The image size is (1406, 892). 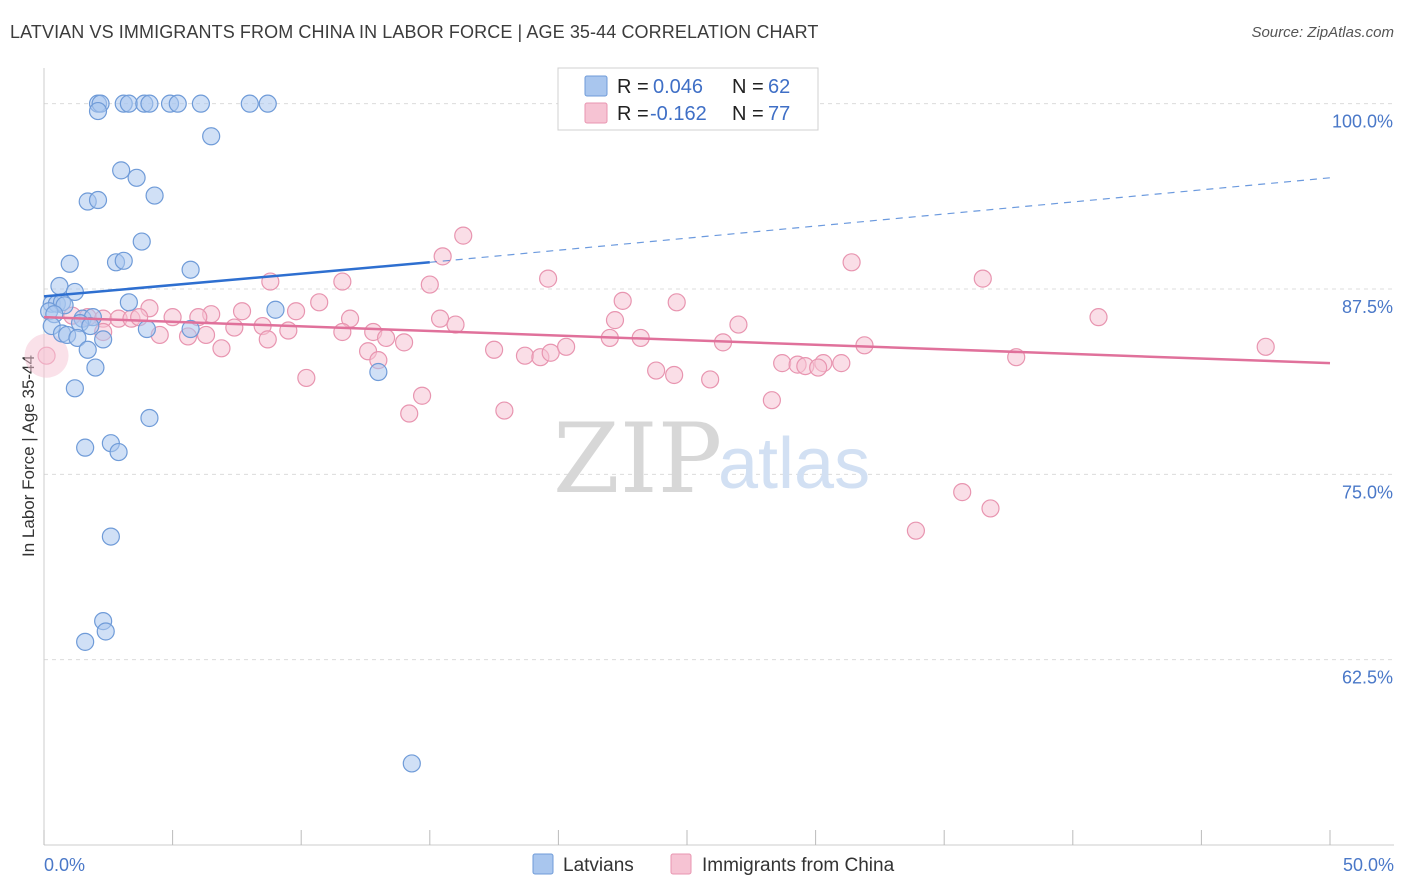 I want to click on y-axis-label: In Labor Force | Age 35-44, so click(x=28, y=456).